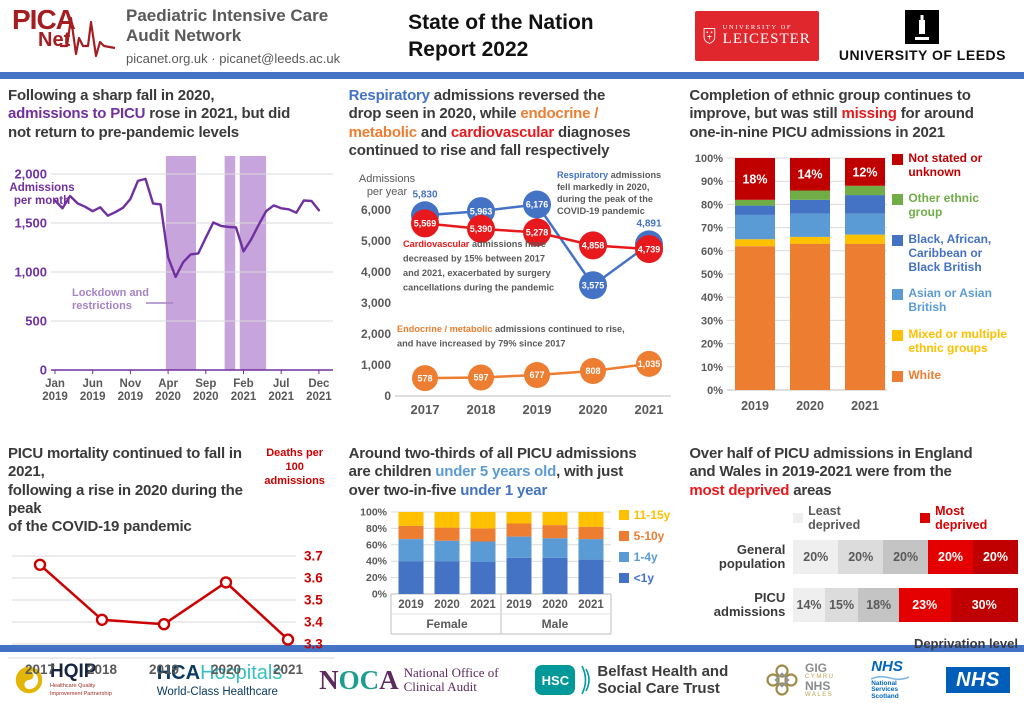 The height and width of the screenshot is (709, 1024). What do you see at coordinates (712, 321) in the screenshot?
I see `svg-text: 30%` at bounding box center [712, 321].